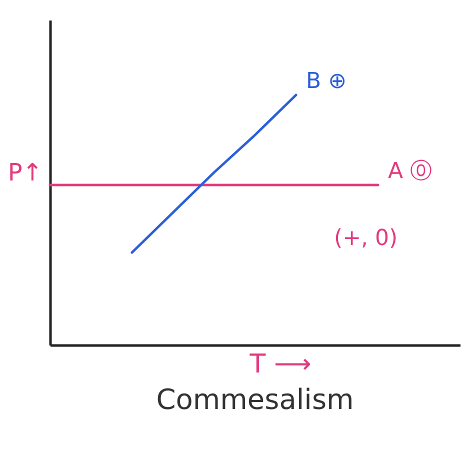 Image resolution: width=466 pixels, height=451 pixels. Describe the element at coordinates (280, 365) in the screenshot. I see `x-axis-title: T ⟶` at that location.